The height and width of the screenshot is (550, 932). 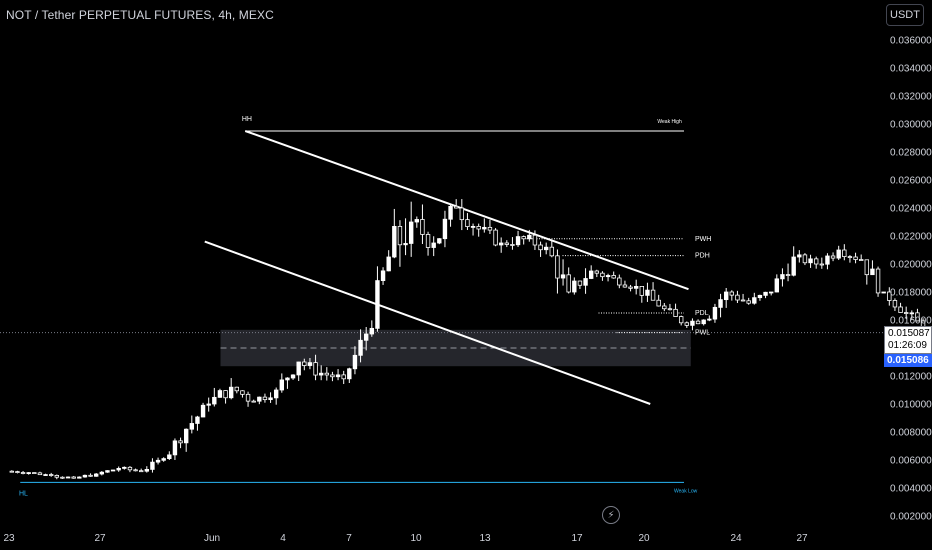 What do you see at coordinates (911, 69) in the screenshot?
I see `y-tick-label: 0.034000` at bounding box center [911, 69].